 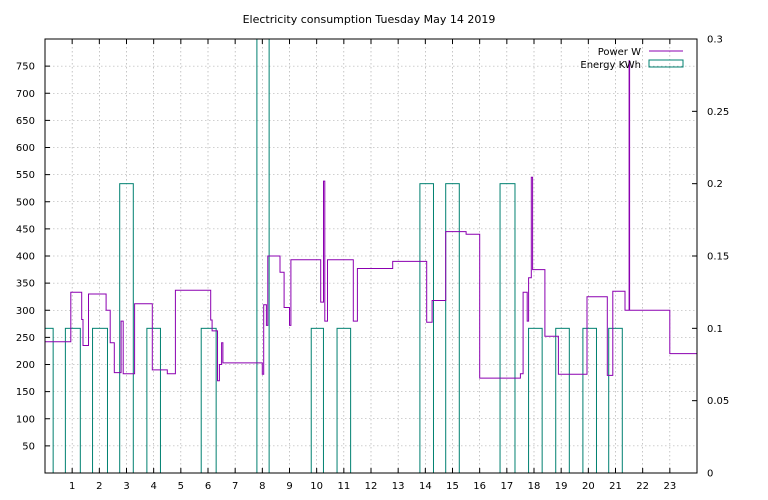 I want to click on x-tick-label: 15, so click(x=452, y=486).